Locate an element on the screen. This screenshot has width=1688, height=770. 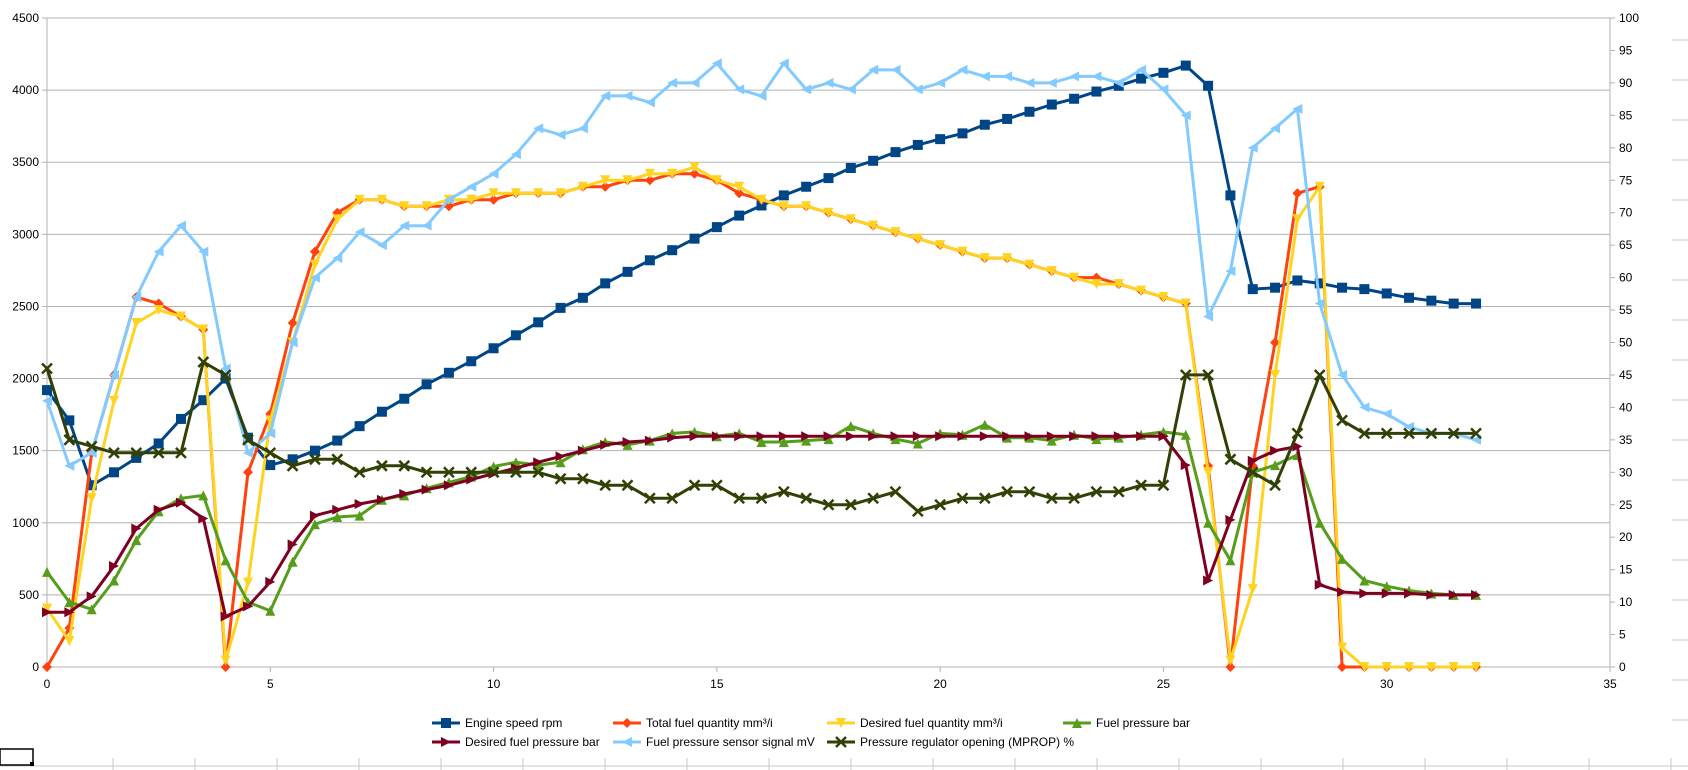
legend-swatch-marker is located at coordinates (841, 742).